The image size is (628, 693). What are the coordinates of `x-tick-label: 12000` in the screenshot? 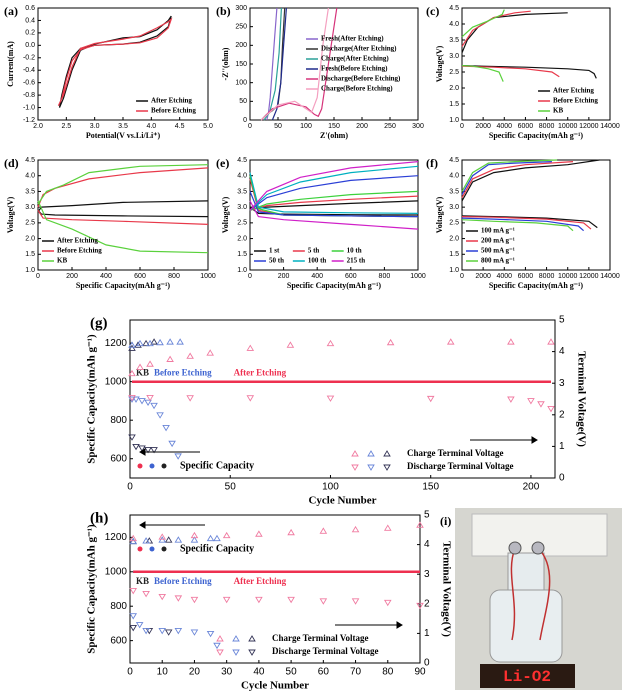 It's located at (589, 126).